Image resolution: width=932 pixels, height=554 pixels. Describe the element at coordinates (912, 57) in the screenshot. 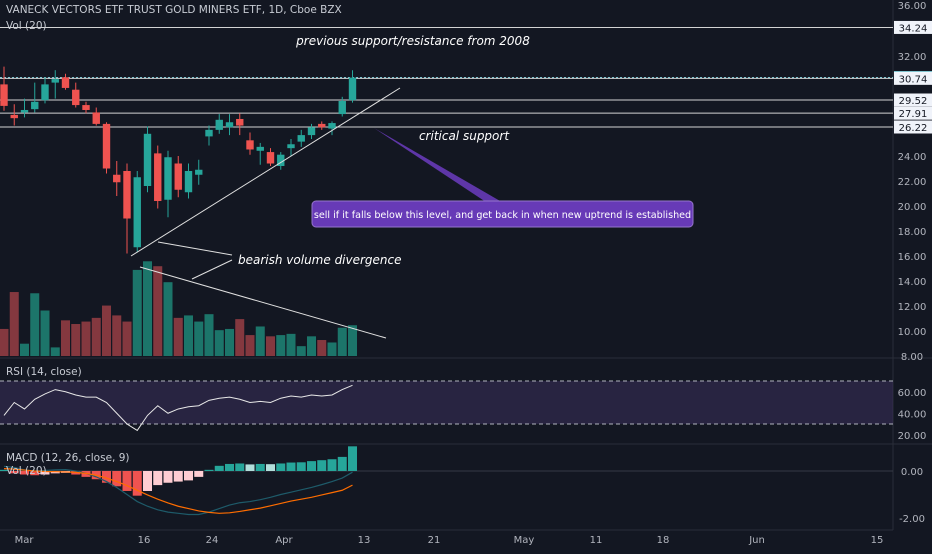

I see `price-axis-tick: 32.00` at that location.